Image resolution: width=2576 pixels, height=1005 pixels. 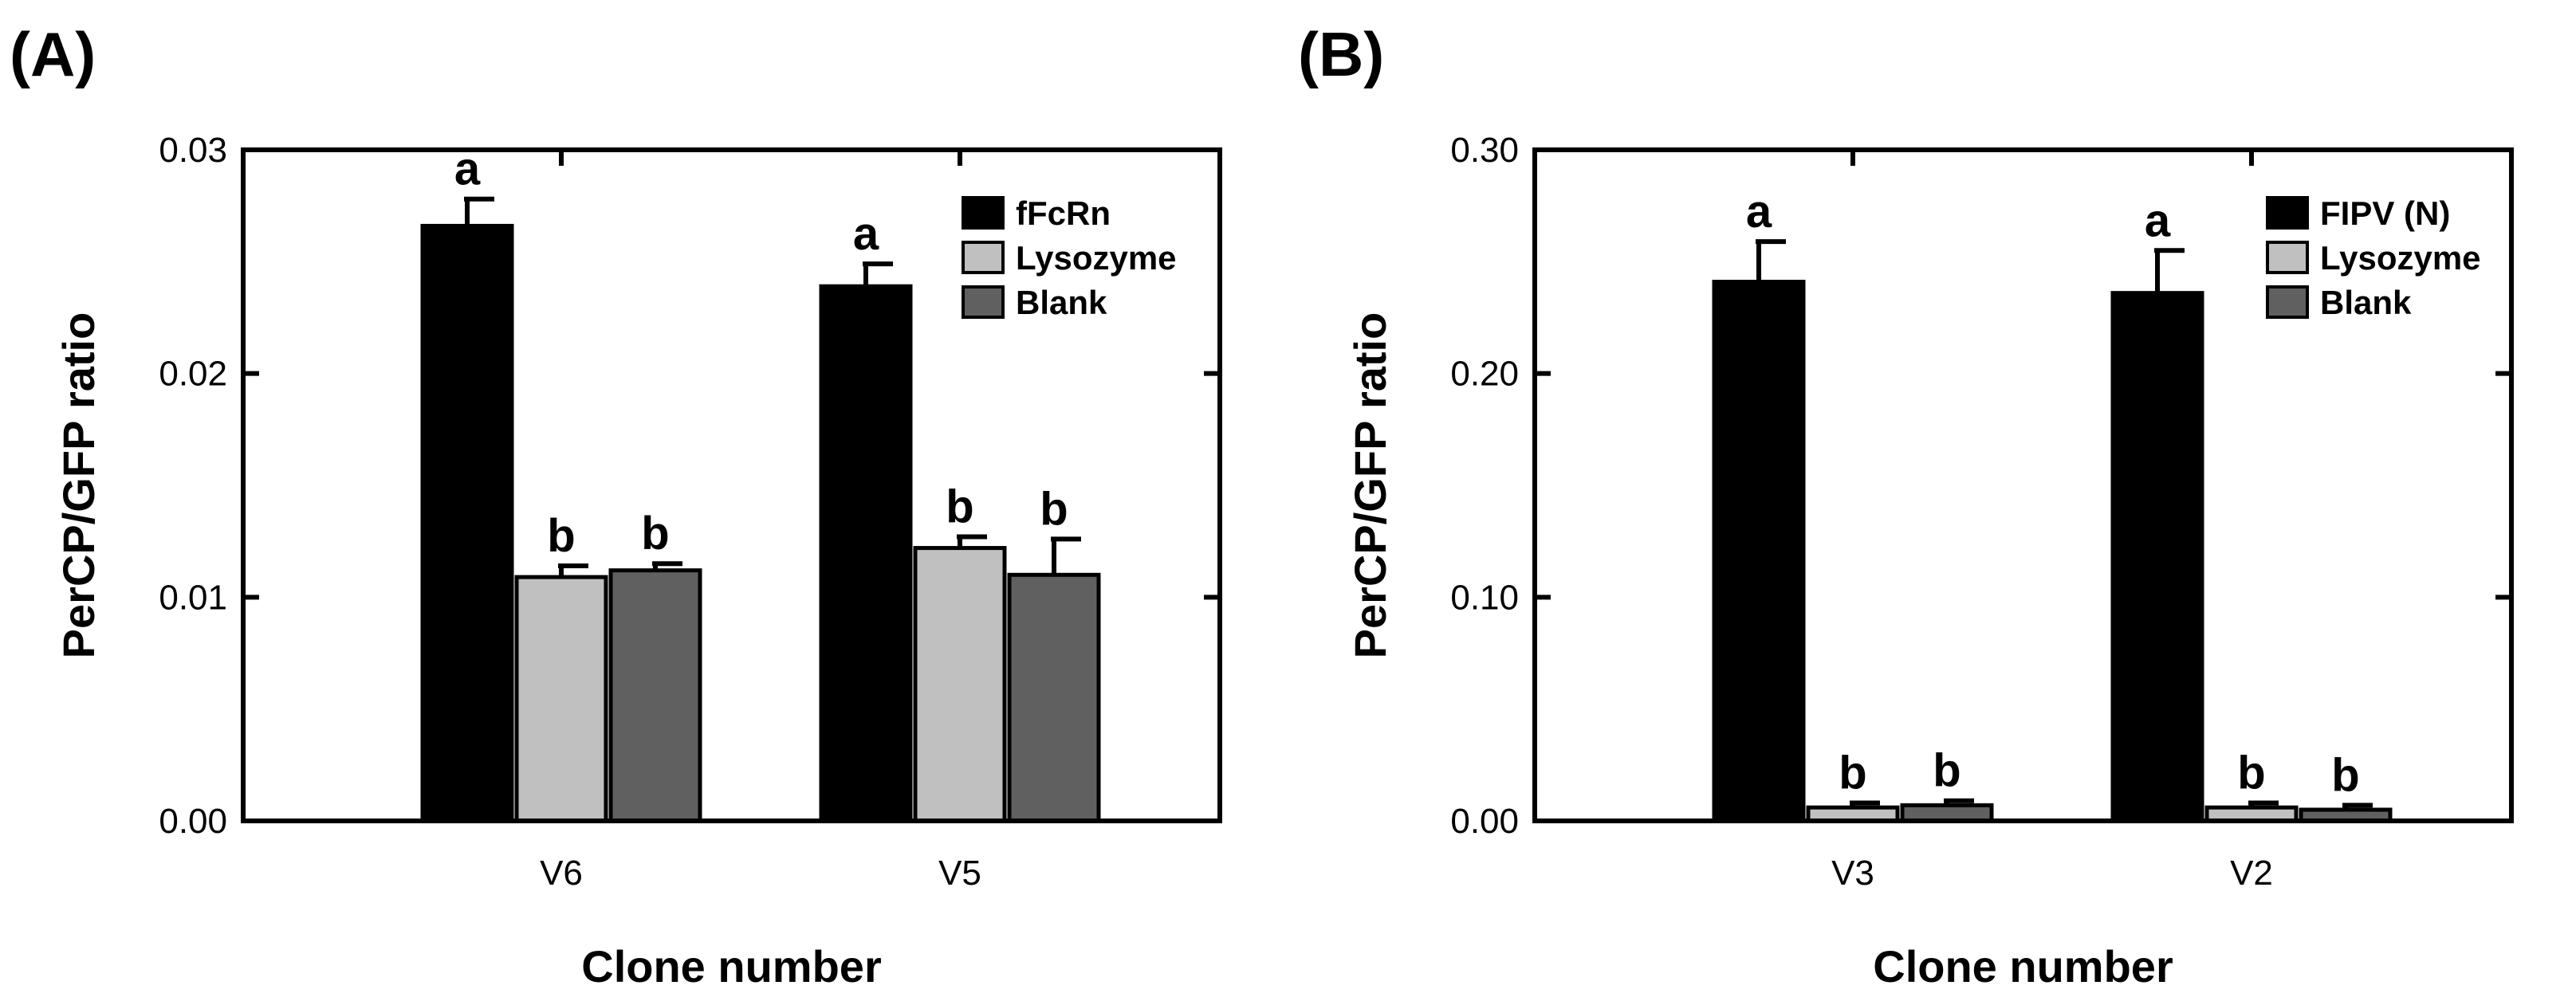 What do you see at coordinates (1485, 597) in the screenshot?
I see `y-tick-label: 0.10` at bounding box center [1485, 597].